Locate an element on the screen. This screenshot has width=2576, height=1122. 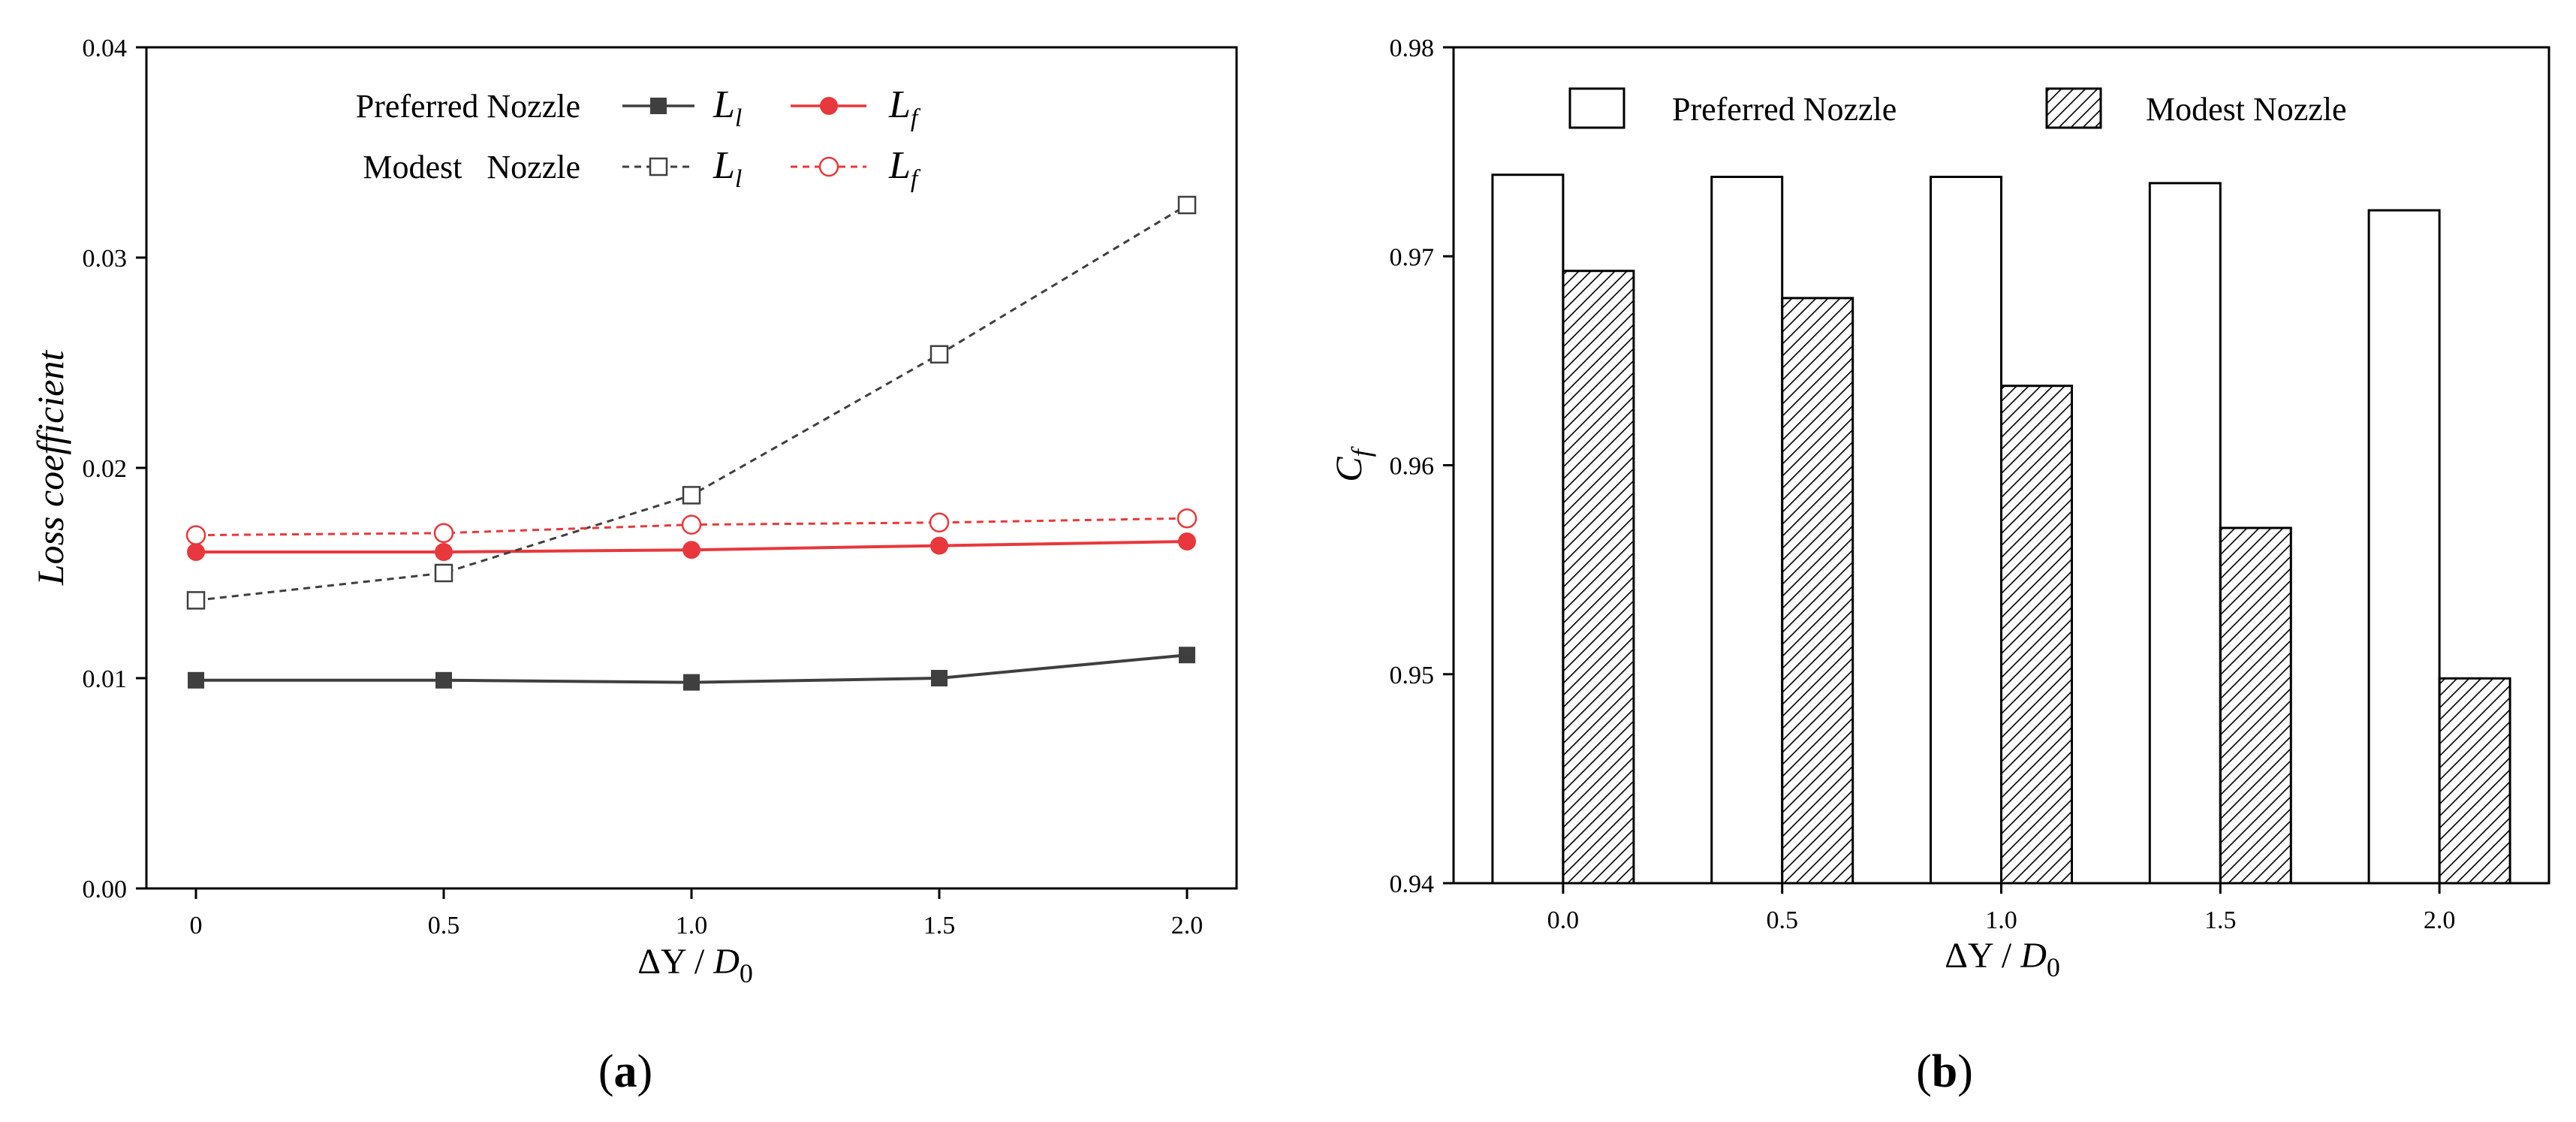
legend-swatch-modest is located at coordinates (2073, 108).